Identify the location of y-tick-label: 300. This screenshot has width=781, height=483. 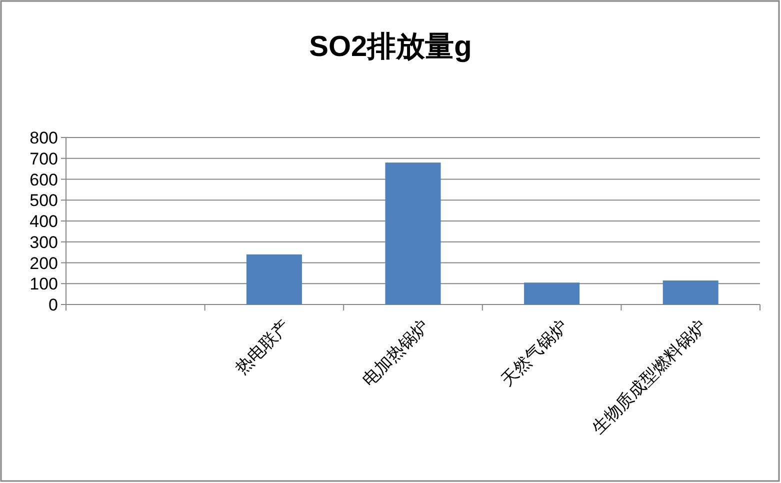
(44, 242).